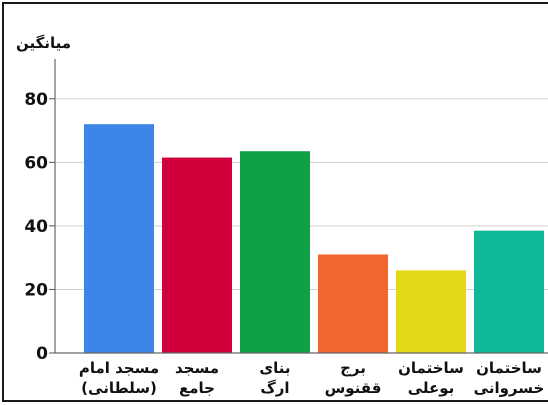  Describe the element at coordinates (36, 163) in the screenshot. I see `y-tick-label: 60` at that location.